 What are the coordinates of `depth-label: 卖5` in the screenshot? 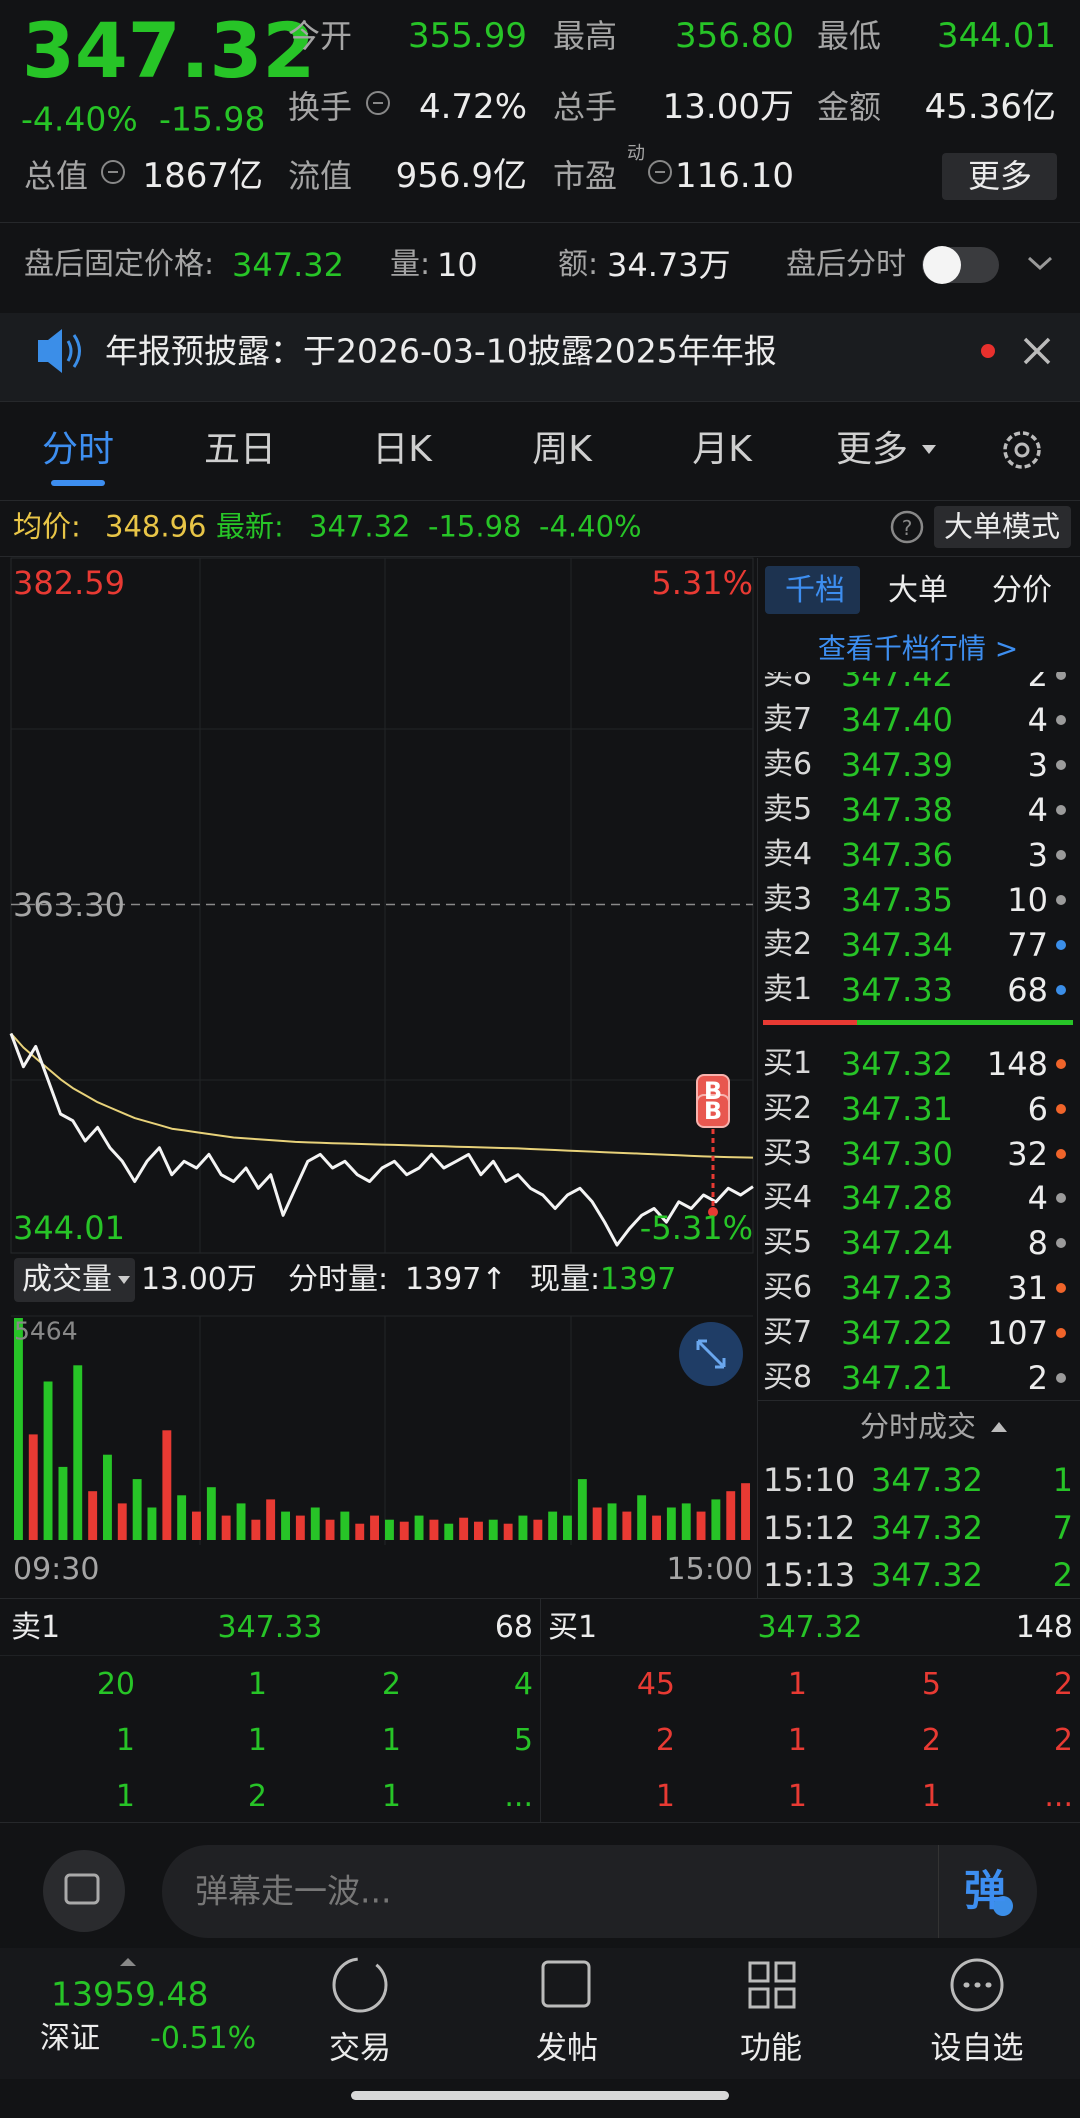 It's located at (788, 809).